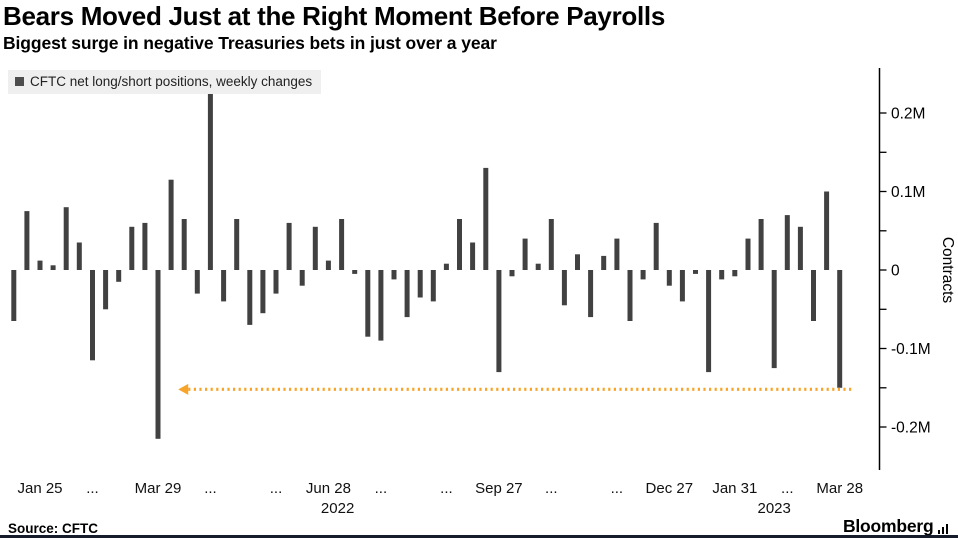 This screenshot has width=958, height=538. Describe the element at coordinates (947, 270) in the screenshot. I see `y-axis-title: Contracts` at that location.